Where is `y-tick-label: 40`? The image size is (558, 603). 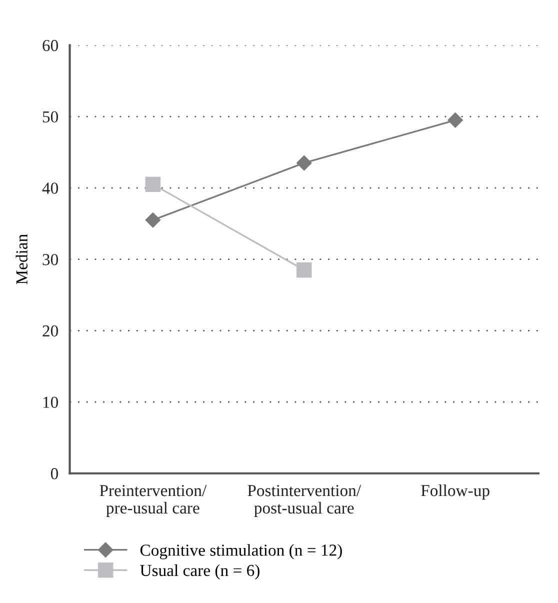
y-tick-label: 40 is located at coordinates (50, 188).